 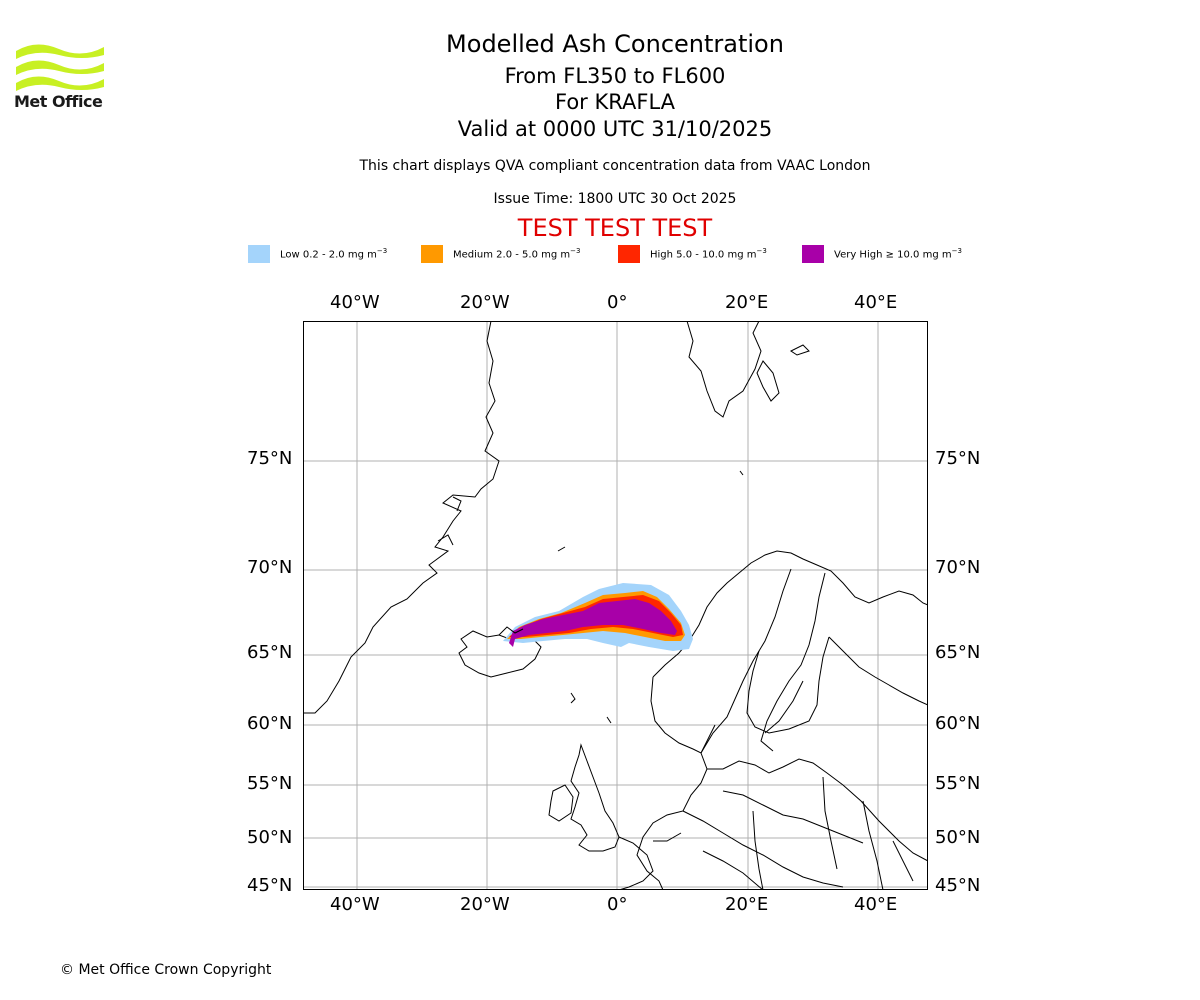 What do you see at coordinates (958, 885) in the screenshot?
I see `lat-tick-right-45n: 45°N` at bounding box center [958, 885].